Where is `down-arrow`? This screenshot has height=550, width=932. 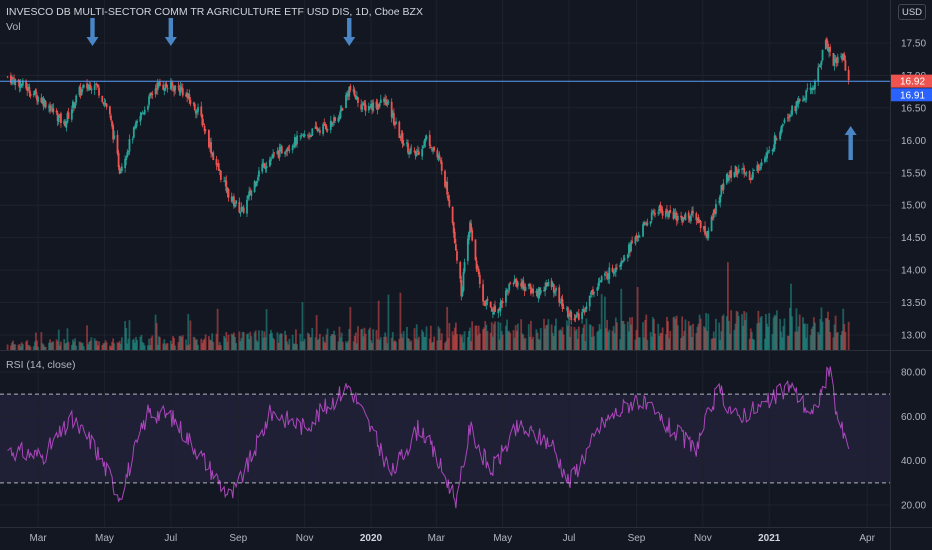 down-arrow is located at coordinates (170, 32).